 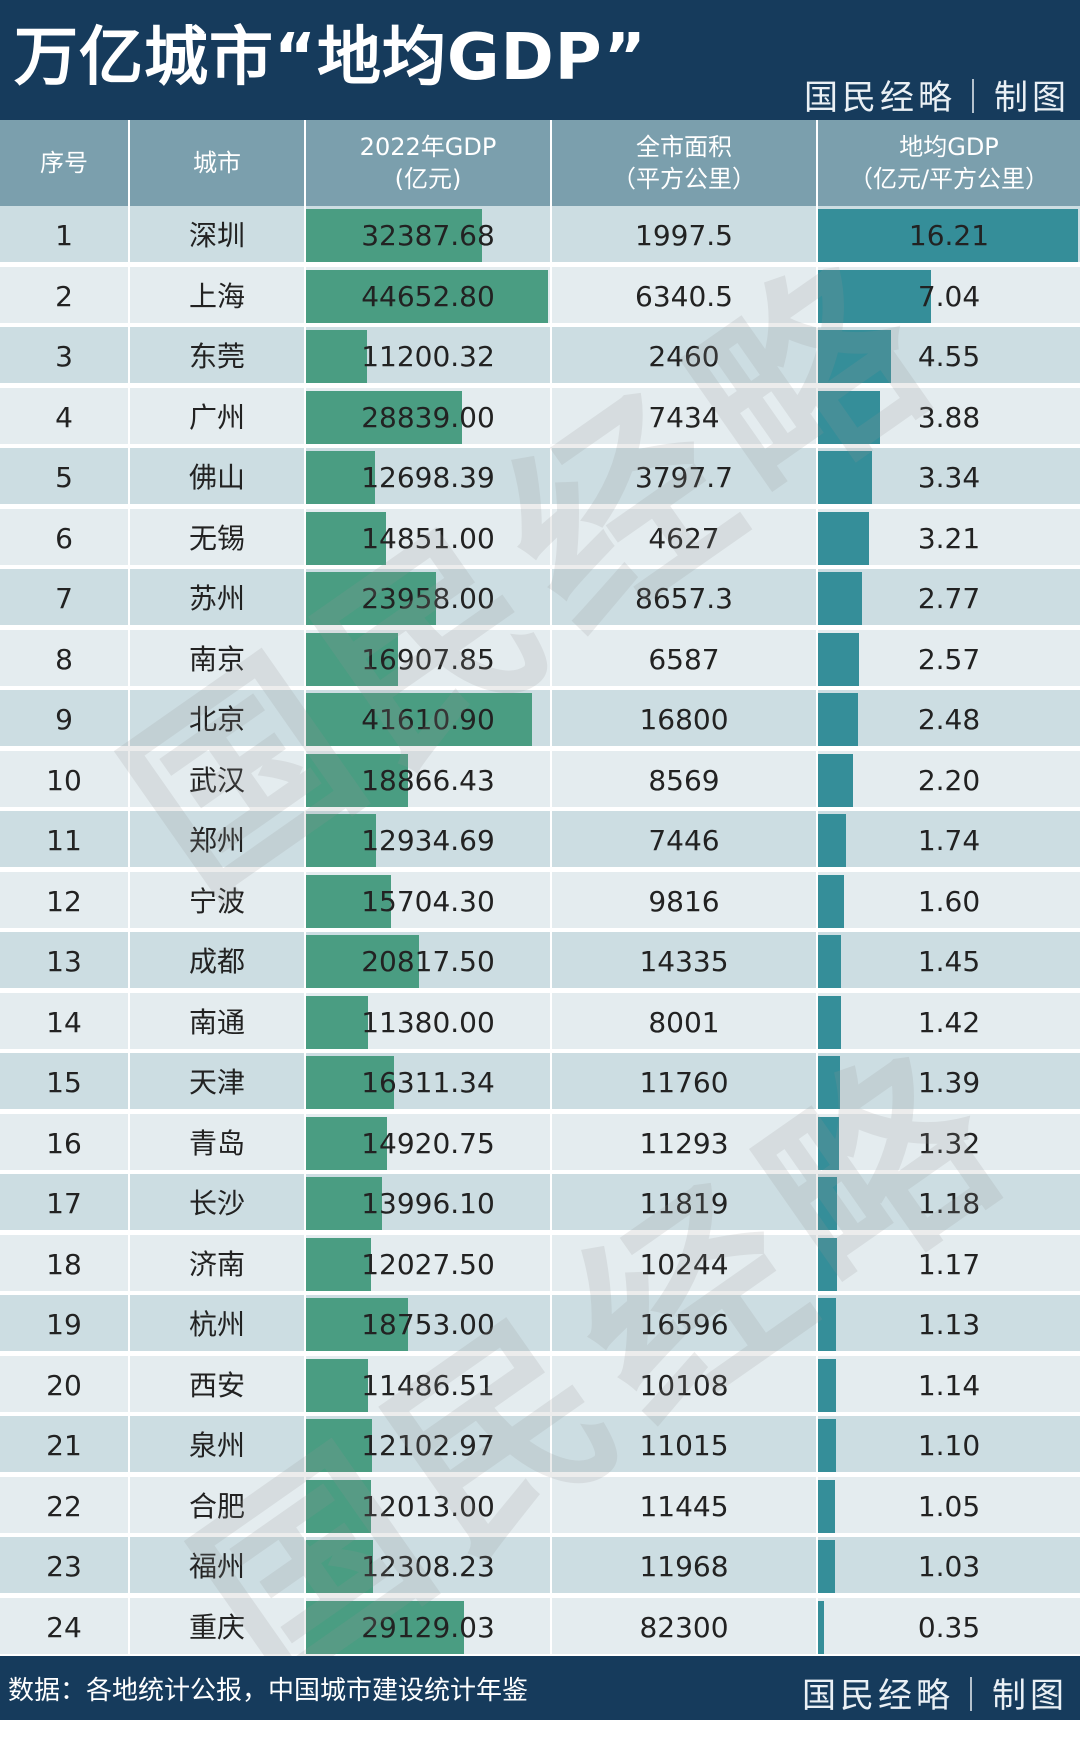 What do you see at coordinates (540, 779) in the screenshot?
I see `table-row: 10 武汉 18866.43 8569 2.20` at bounding box center [540, 779].